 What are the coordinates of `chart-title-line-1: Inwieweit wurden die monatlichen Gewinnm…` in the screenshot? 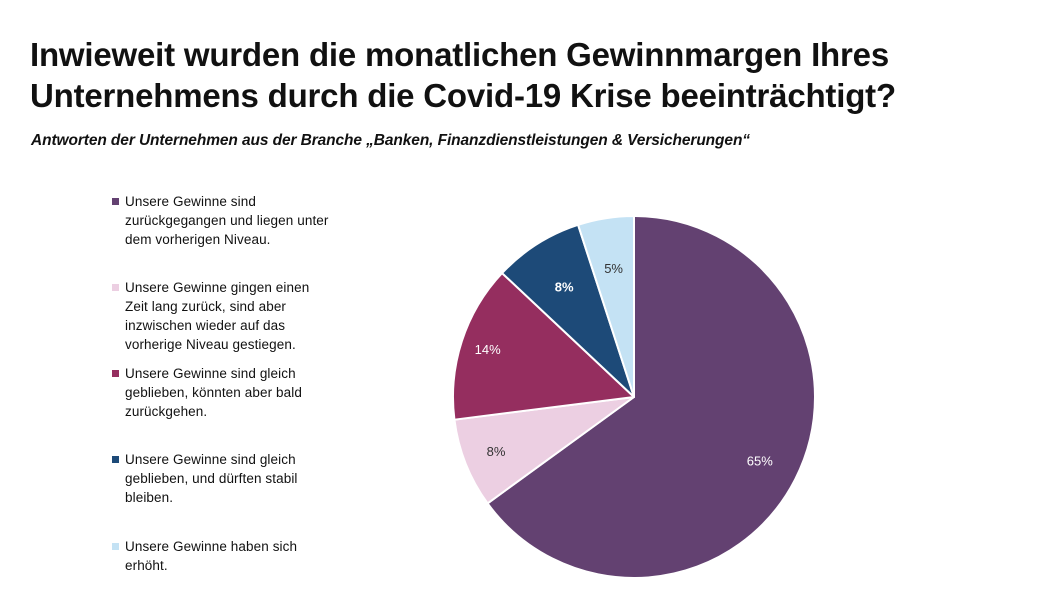 It's located at (459, 54).